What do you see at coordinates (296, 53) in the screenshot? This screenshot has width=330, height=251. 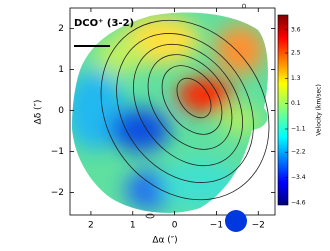 I see `colorbar-tick-label: 2.5` at bounding box center [296, 53].